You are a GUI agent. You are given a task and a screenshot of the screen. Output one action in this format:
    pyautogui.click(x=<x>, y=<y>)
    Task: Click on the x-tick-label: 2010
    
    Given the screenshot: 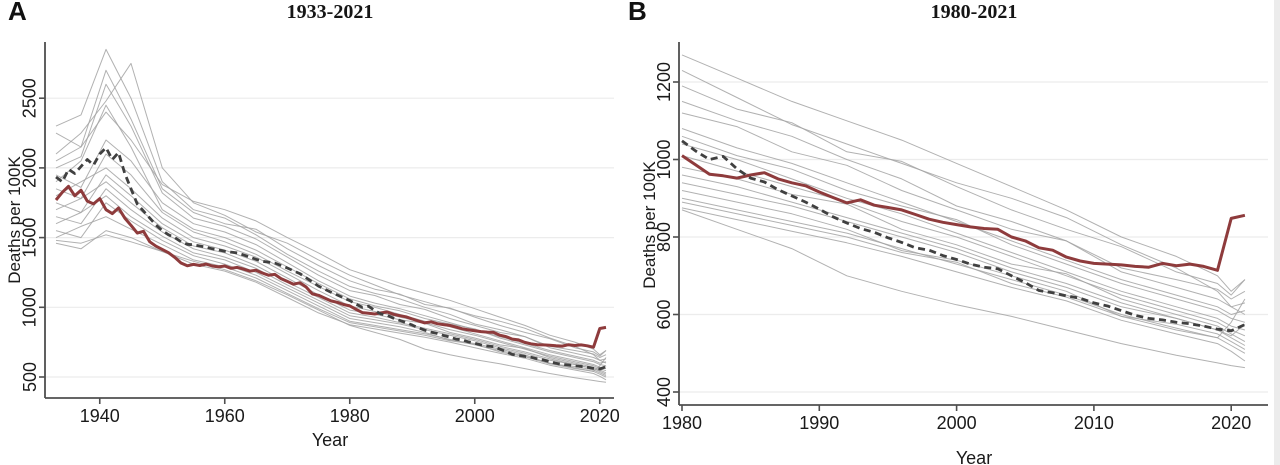 What is the action you would take?
    pyautogui.click(x=1094, y=423)
    